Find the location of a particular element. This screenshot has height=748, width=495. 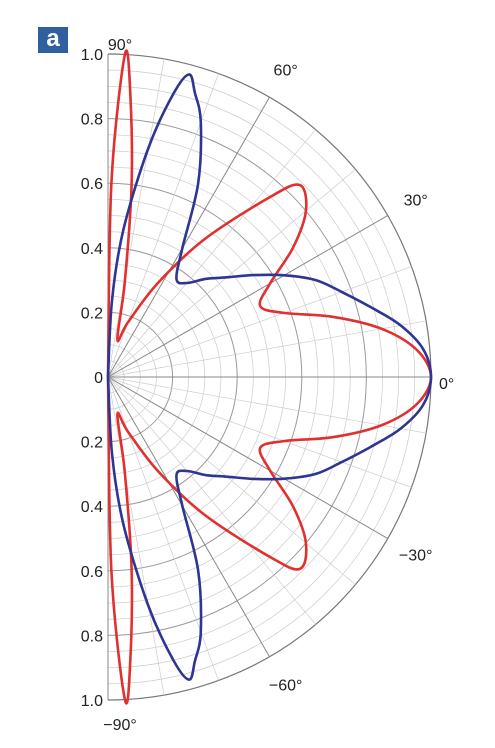

radial-tick-label: 0 is located at coordinates (98, 378).